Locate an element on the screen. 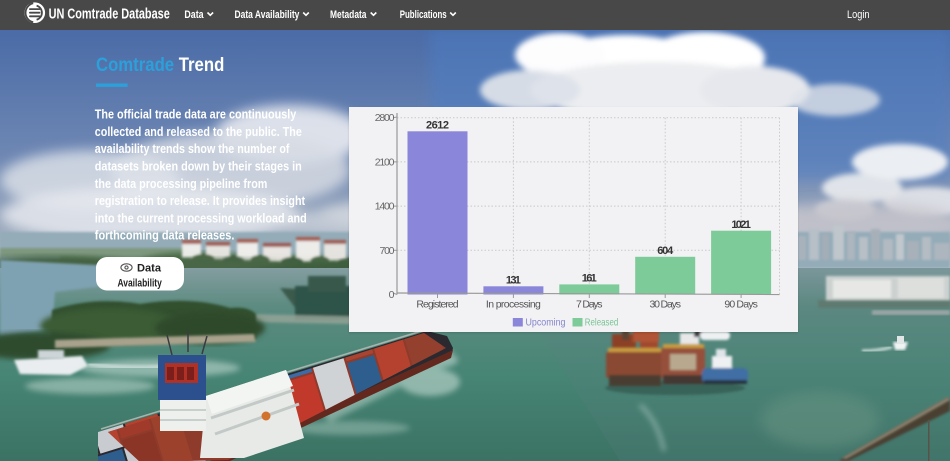 The height and width of the screenshot is (461, 950). svg-text: Login is located at coordinates (858, 15).